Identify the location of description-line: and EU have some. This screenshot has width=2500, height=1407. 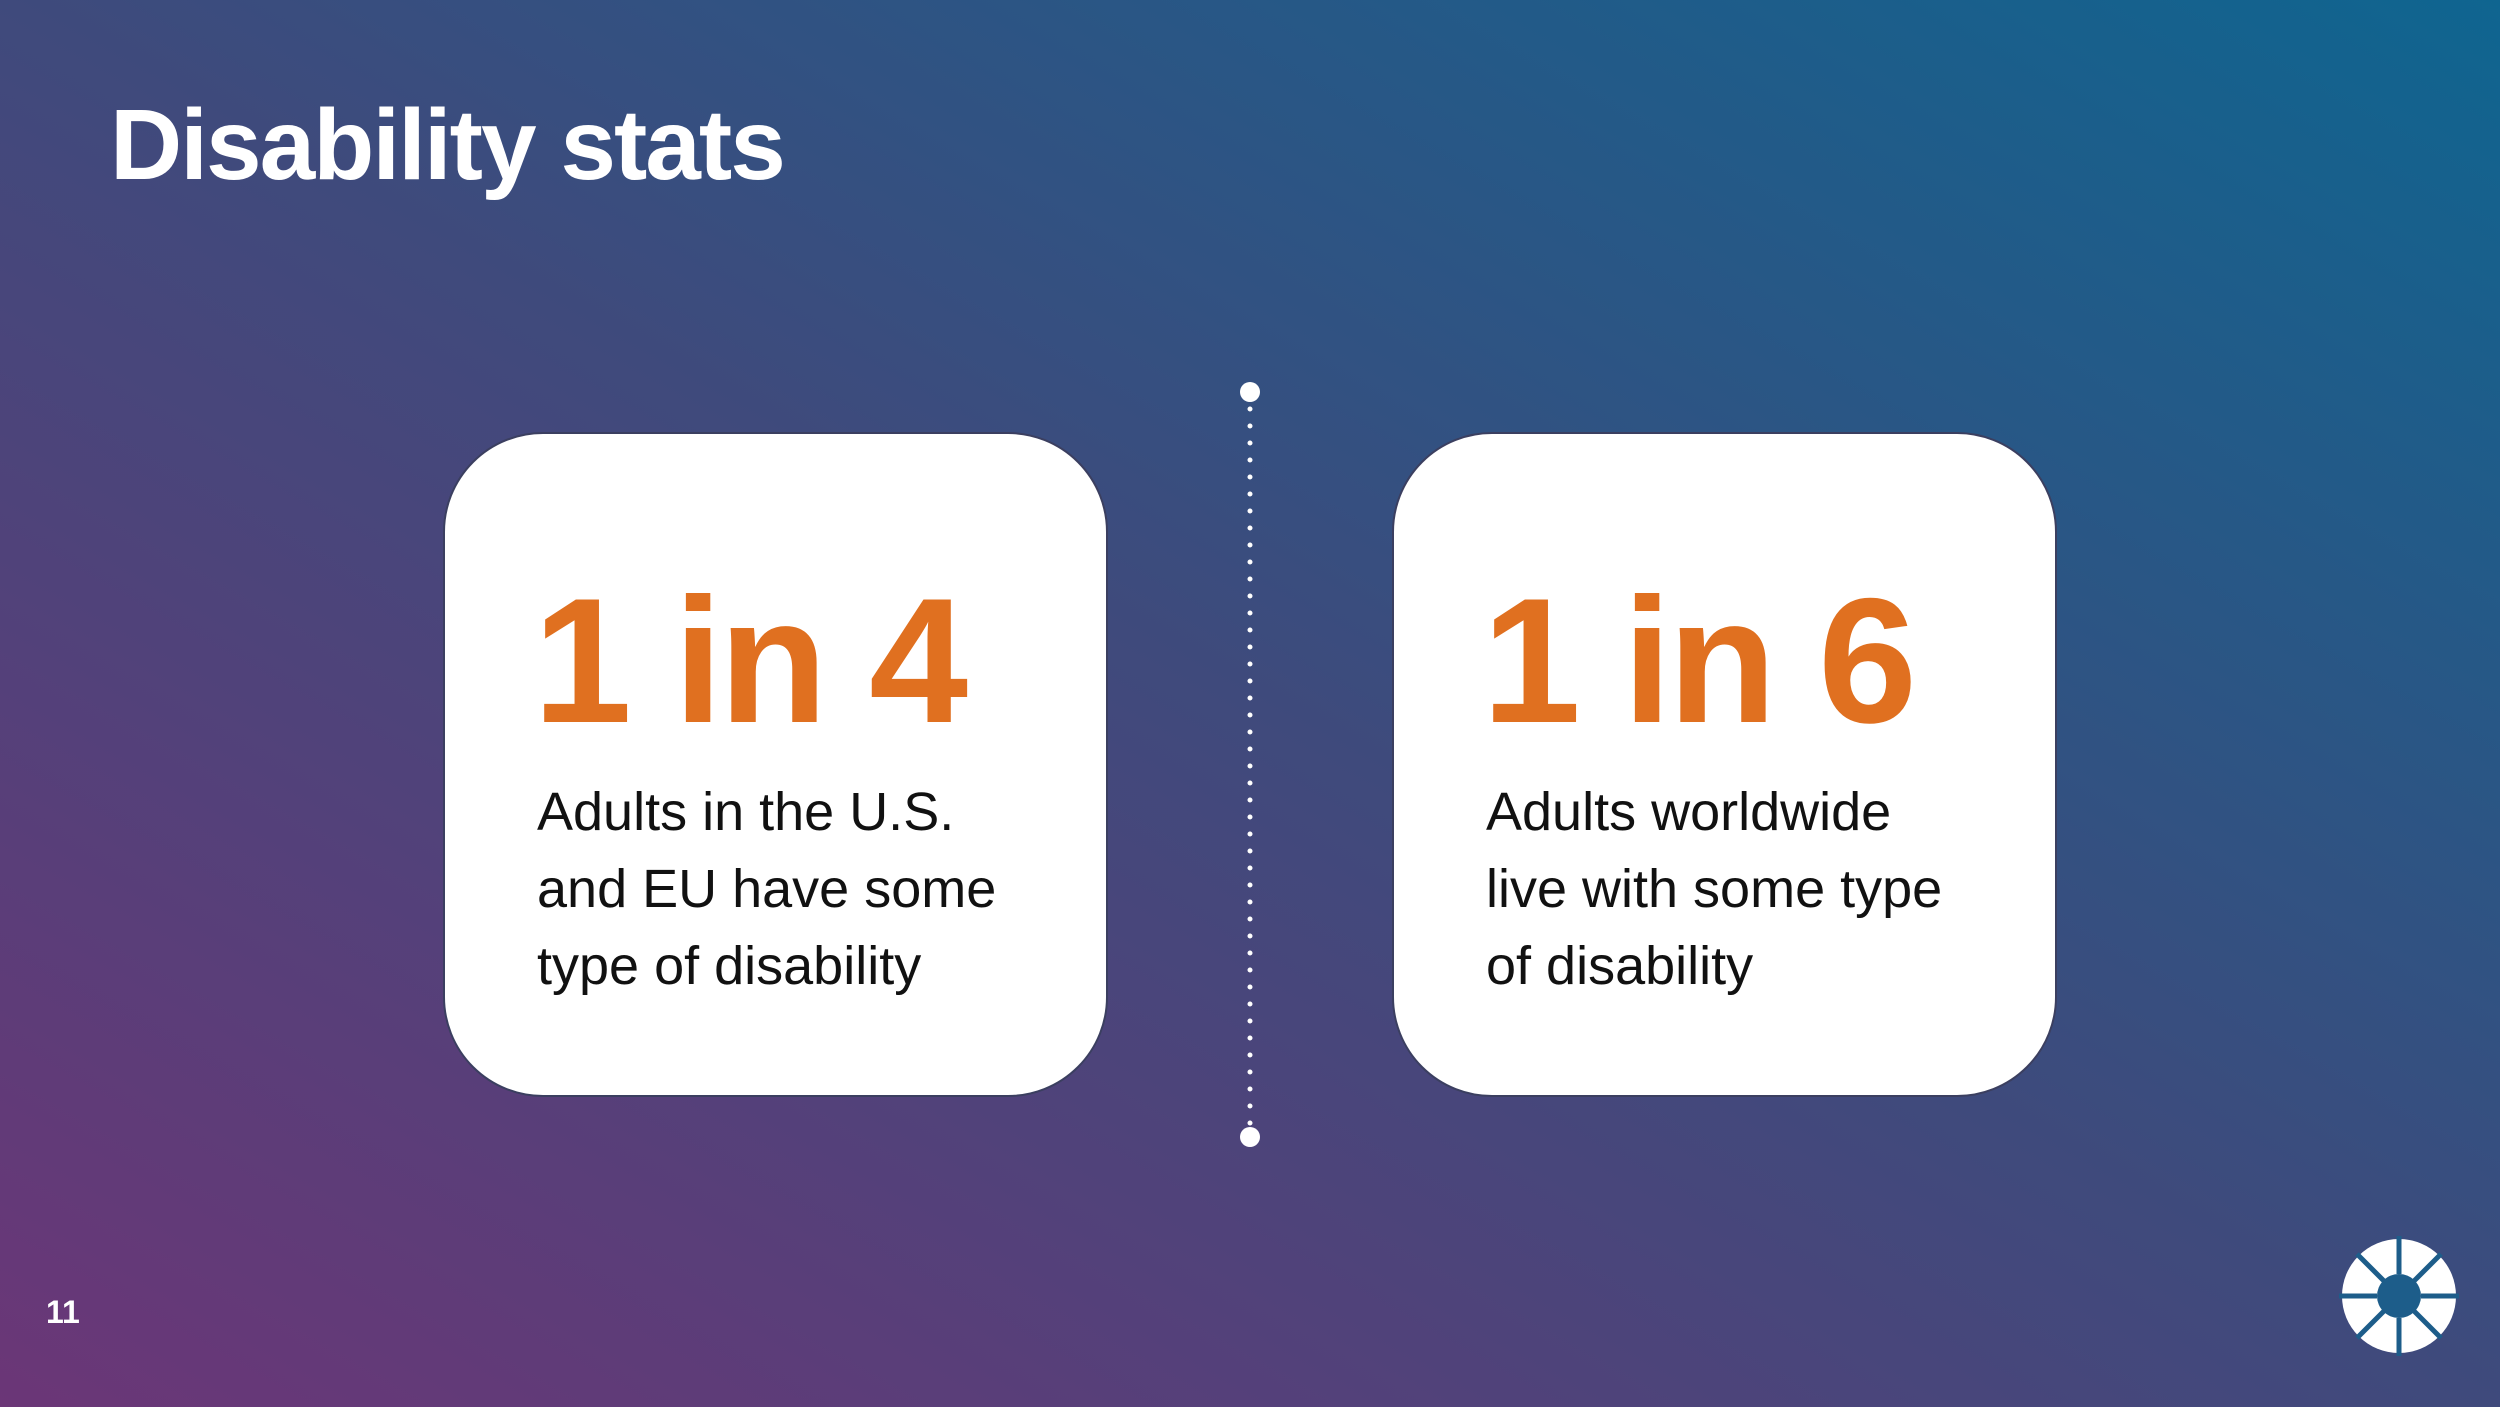
(767, 889).